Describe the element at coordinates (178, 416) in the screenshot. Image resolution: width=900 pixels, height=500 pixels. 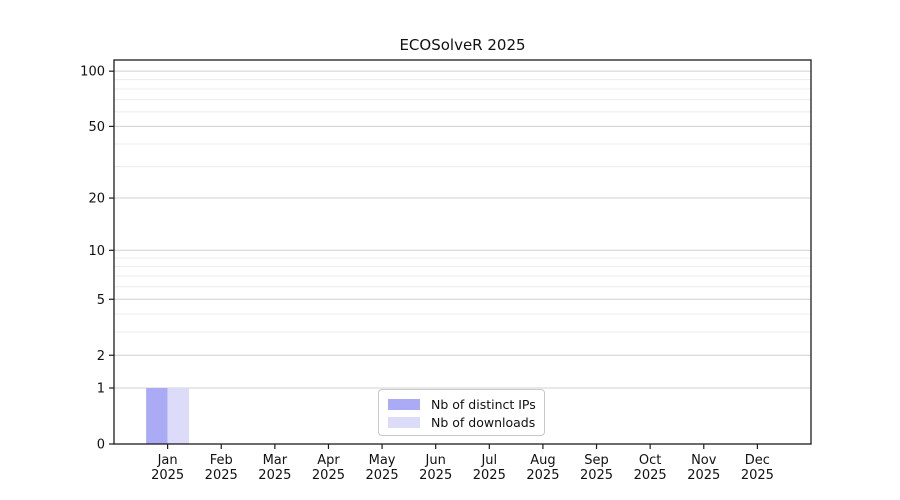
I see `bar-downloads` at that location.